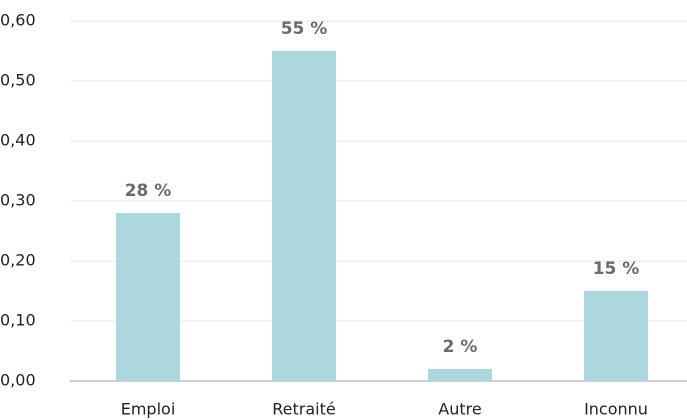  I want to click on y-tick-label: 0,40, so click(18, 140).